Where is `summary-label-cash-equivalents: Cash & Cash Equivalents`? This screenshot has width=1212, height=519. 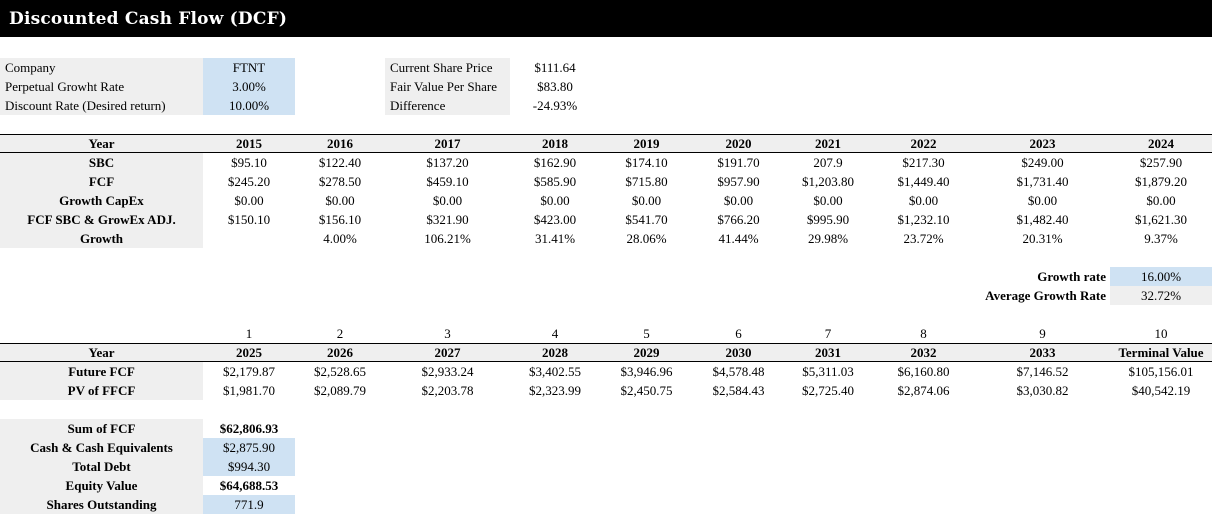
summary-label-cash-equivalents: Cash & Cash Equivalents is located at coordinates (101, 447).